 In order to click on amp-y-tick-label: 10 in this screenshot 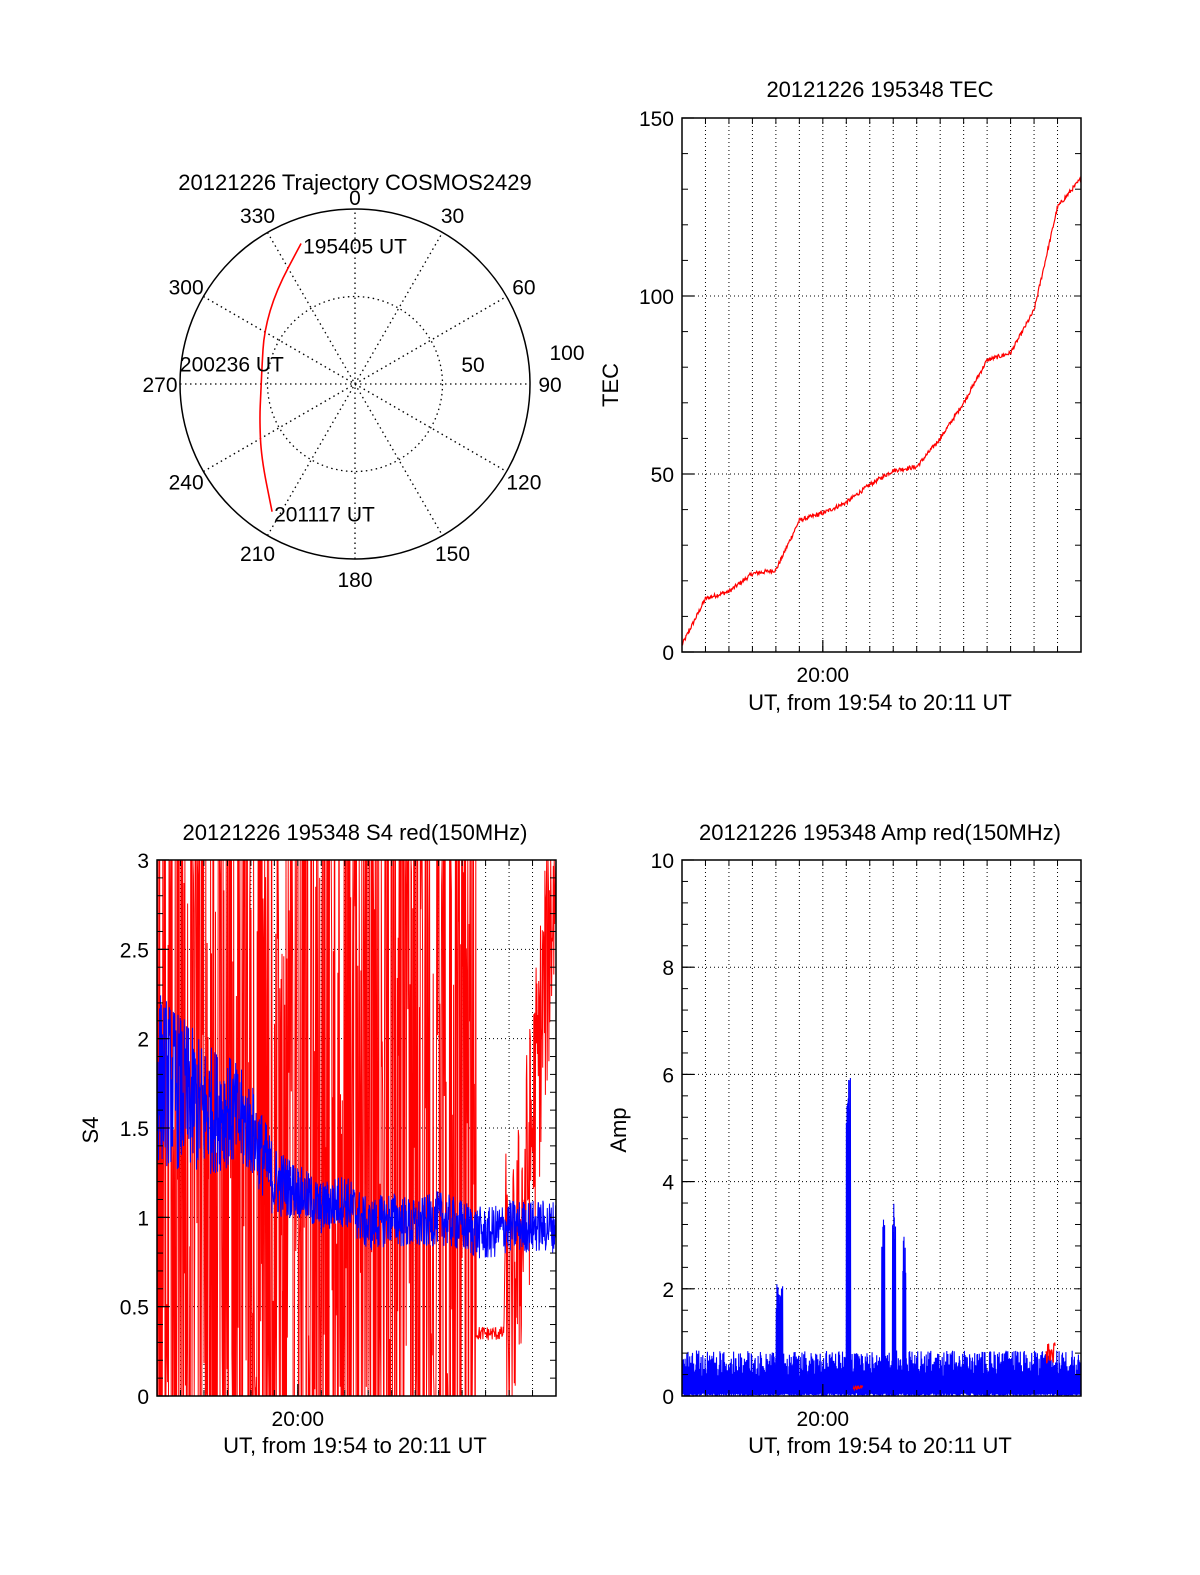, I will do `click(662, 861)`.